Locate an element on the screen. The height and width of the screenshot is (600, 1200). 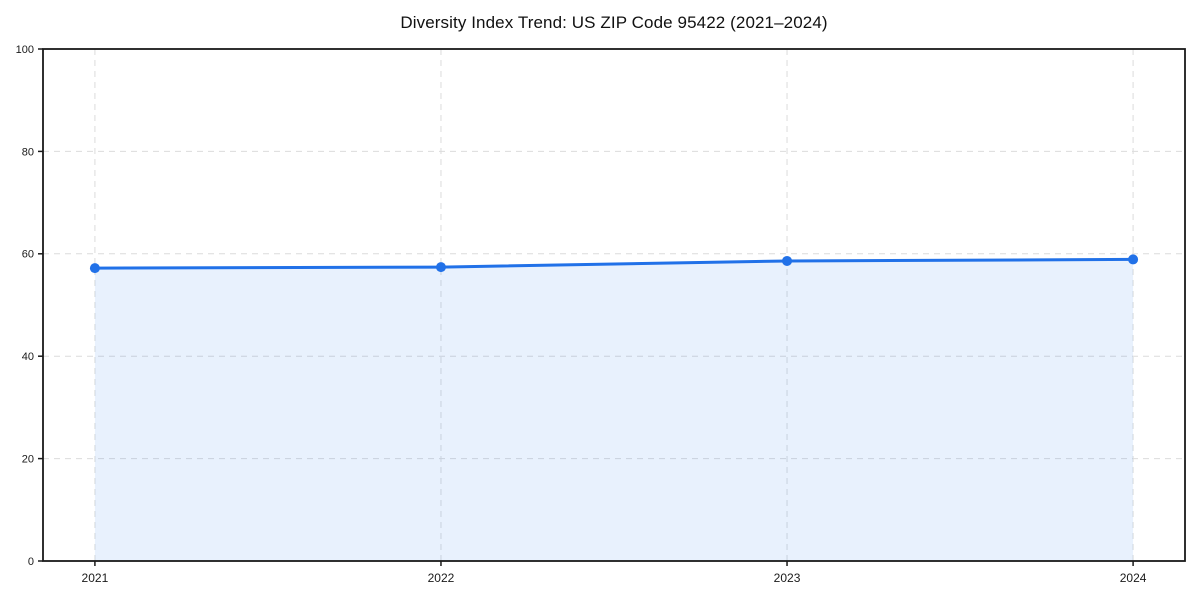
x-tick-label: 2023 is located at coordinates (787, 578).